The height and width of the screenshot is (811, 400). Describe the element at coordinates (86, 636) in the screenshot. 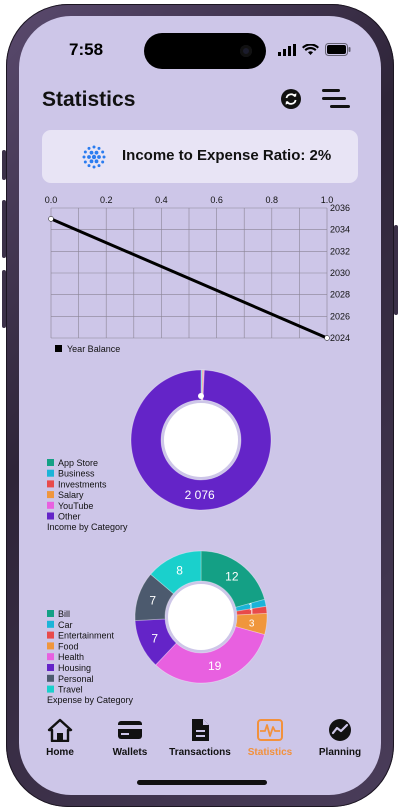

I see `legend-label: Entertainment` at that location.